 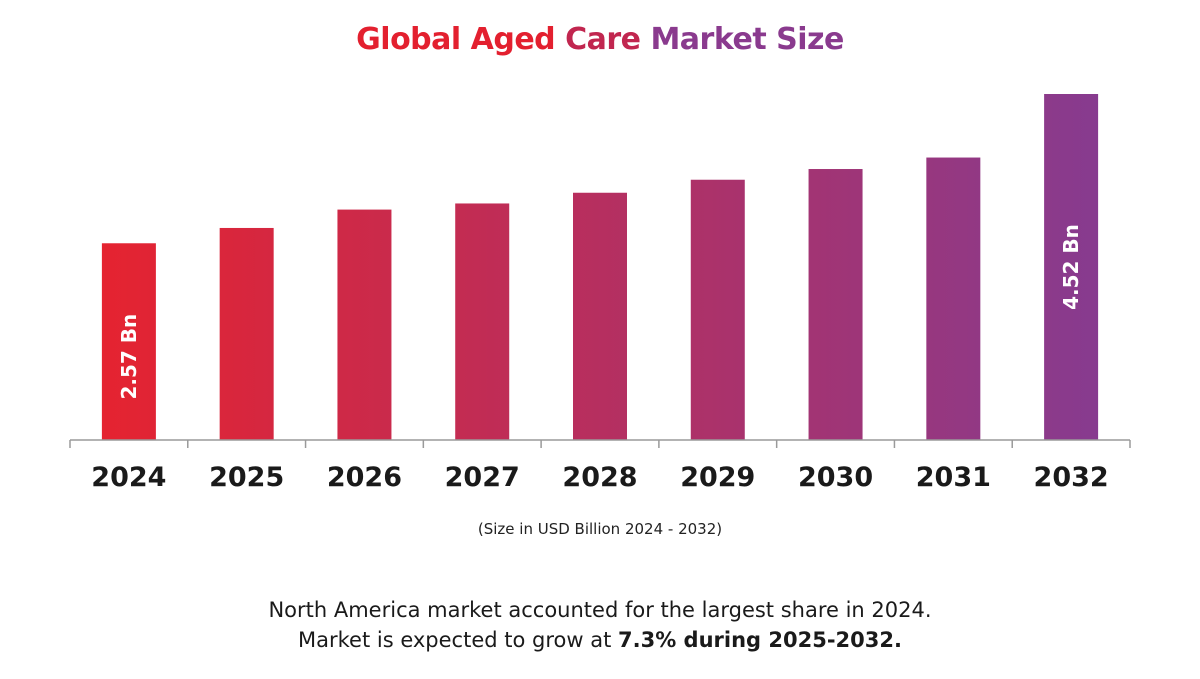 What do you see at coordinates (482, 477) in the screenshot?
I see `x-tick-label-2027: 2027` at bounding box center [482, 477].